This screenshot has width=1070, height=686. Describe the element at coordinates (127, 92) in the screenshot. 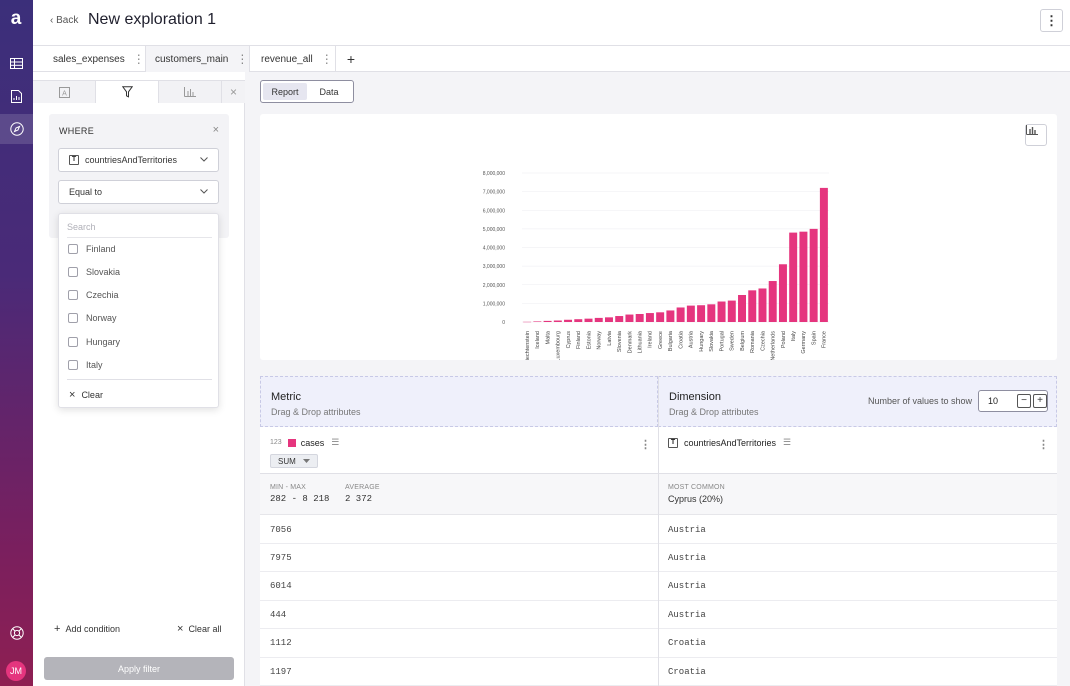

I see `tab-filters` at that location.